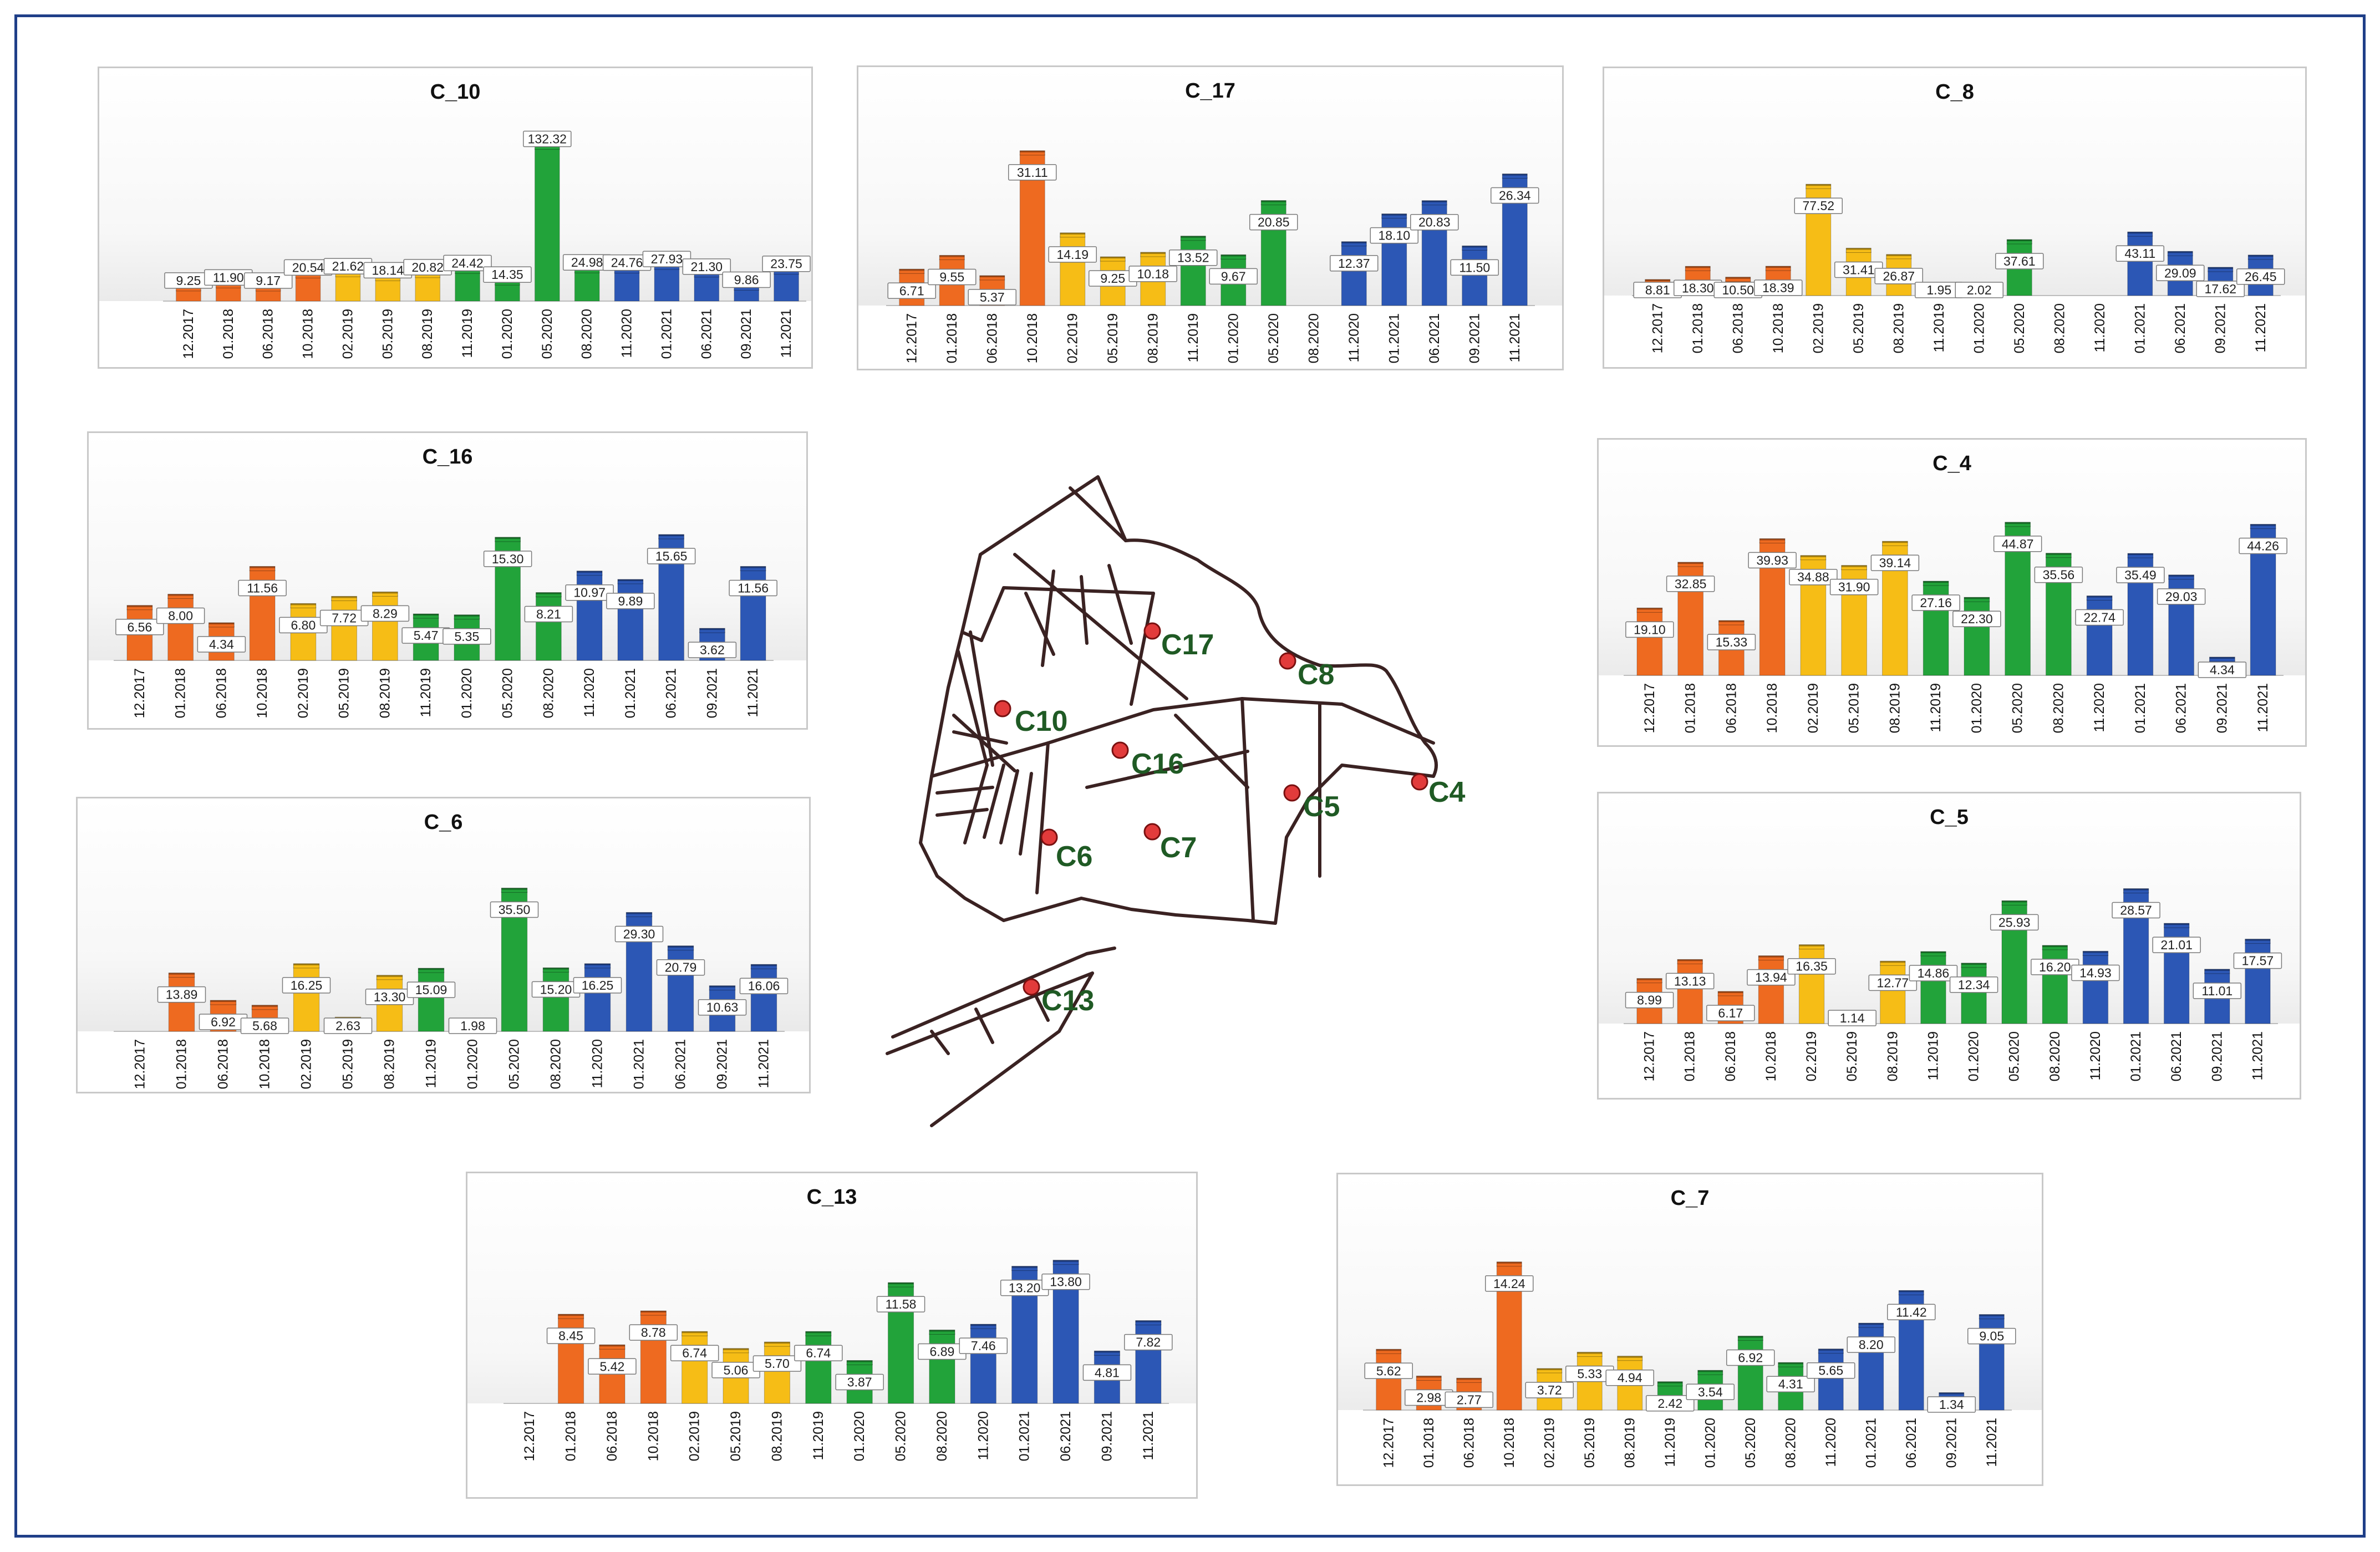 The width and height of the screenshot is (2380, 1552). I want to click on x-tick-label: 08.2020, so click(1790, 1443).